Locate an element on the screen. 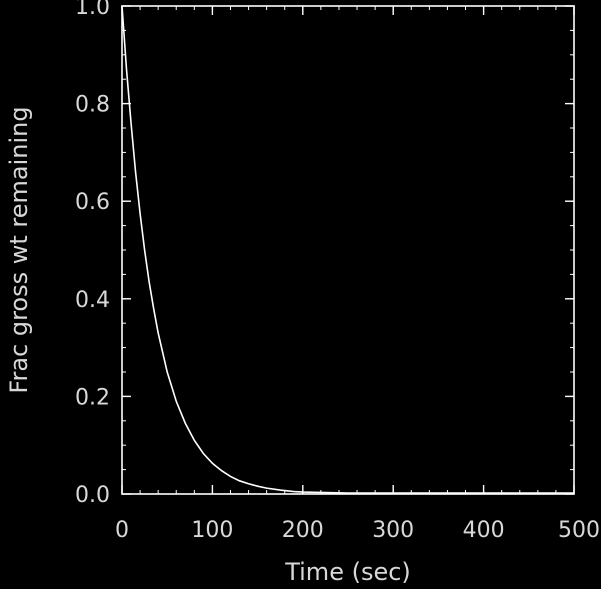 The image size is (601, 589). x-tick-label: 100 is located at coordinates (212, 530).